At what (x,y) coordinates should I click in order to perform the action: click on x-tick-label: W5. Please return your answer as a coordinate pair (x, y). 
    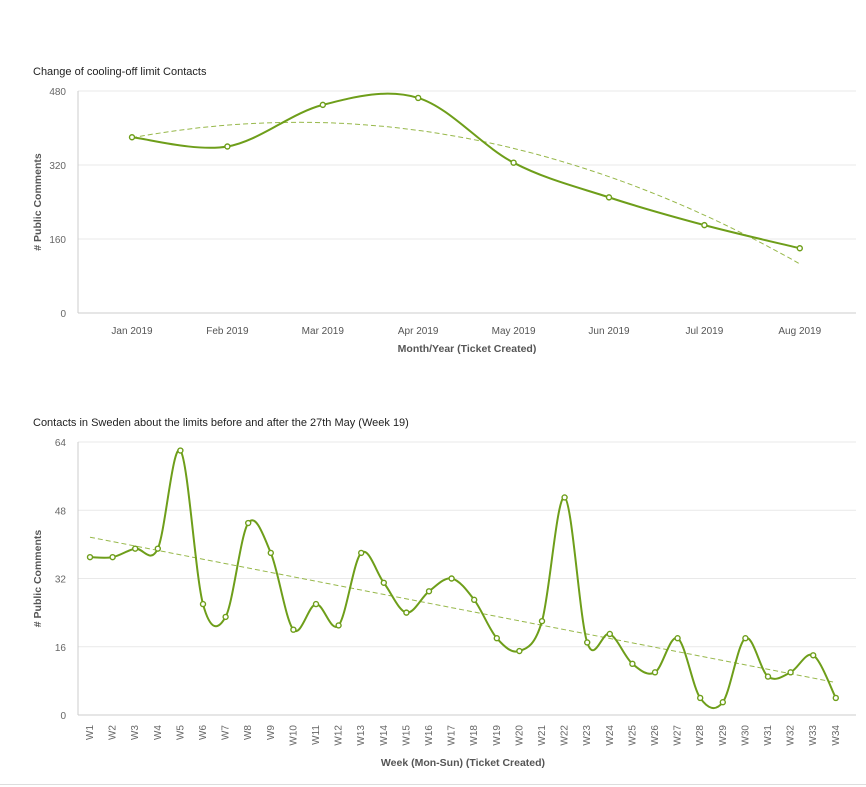
    Looking at the image, I should click on (180, 732).